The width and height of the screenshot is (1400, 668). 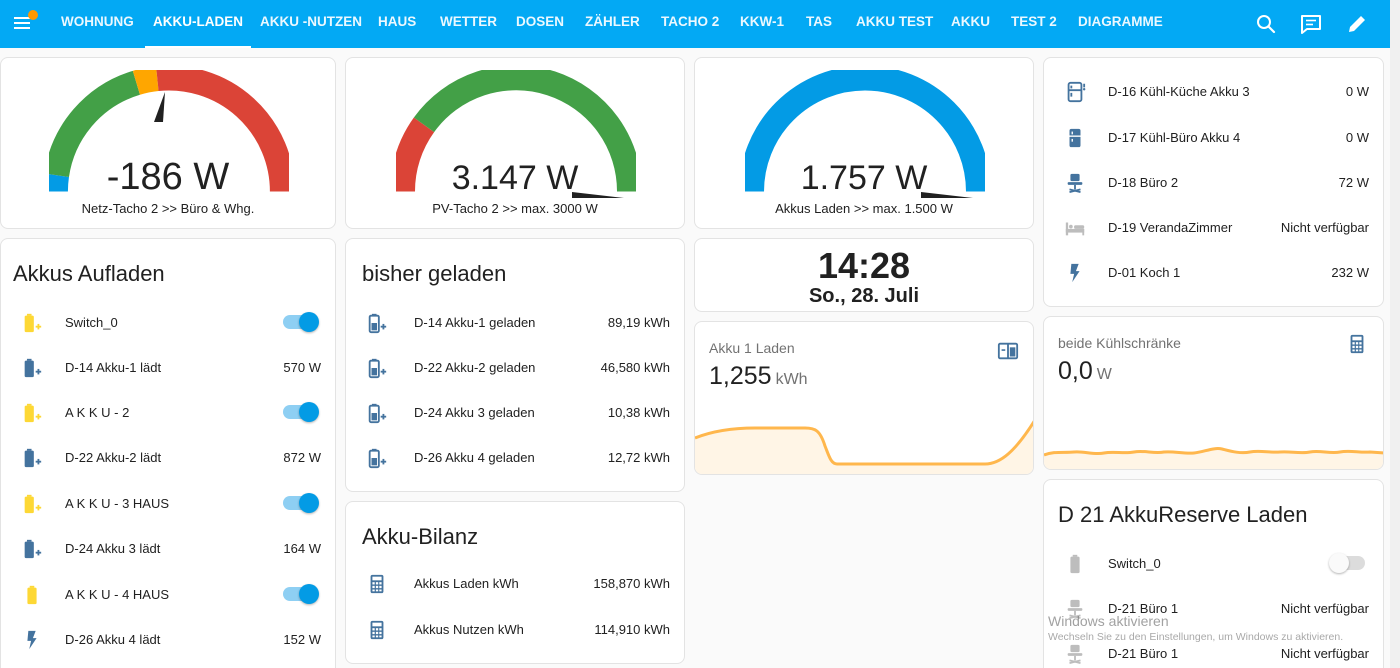 I want to click on entity-row: A K K U - 3 HAUS, so click(x=168, y=504).